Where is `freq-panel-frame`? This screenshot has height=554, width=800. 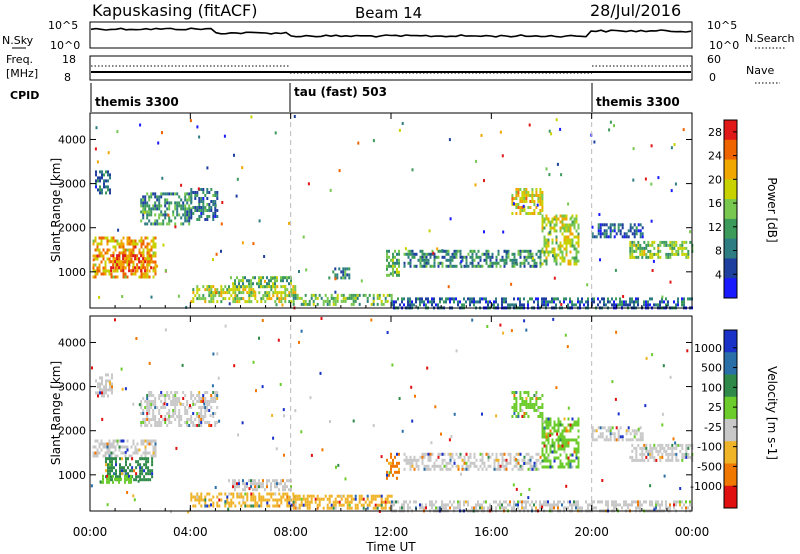 freq-panel-frame is located at coordinates (391, 68).